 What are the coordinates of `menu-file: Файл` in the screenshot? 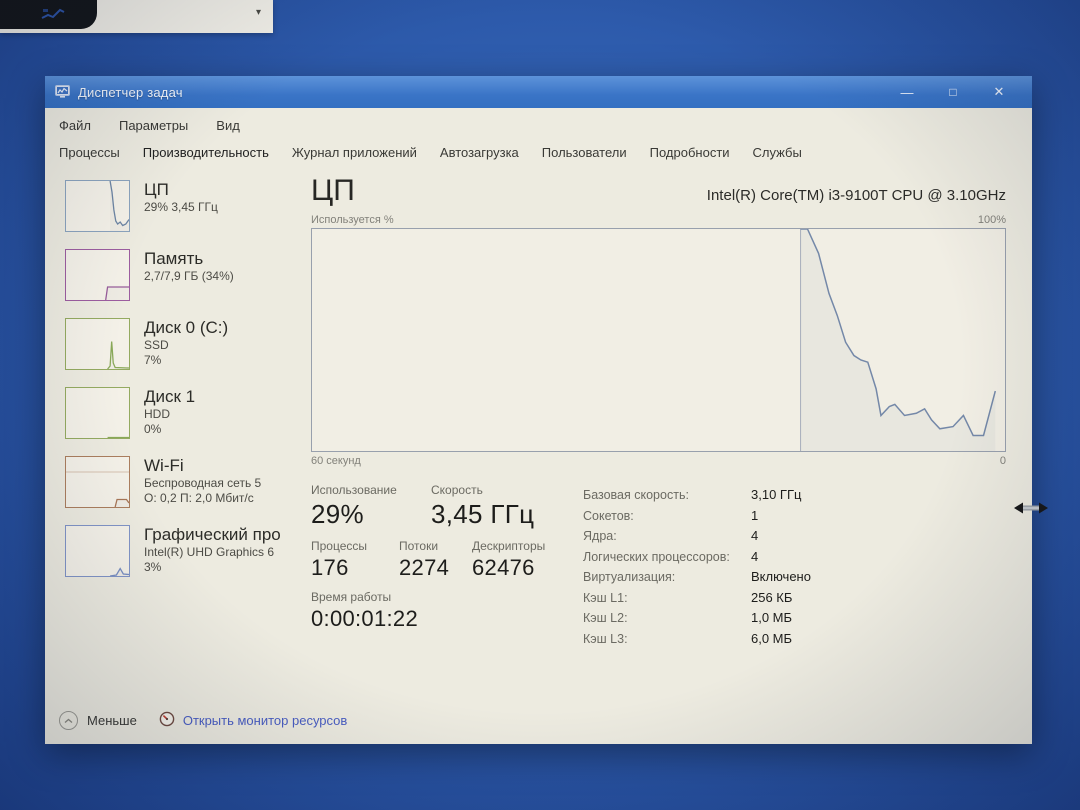 It's located at (75, 125).